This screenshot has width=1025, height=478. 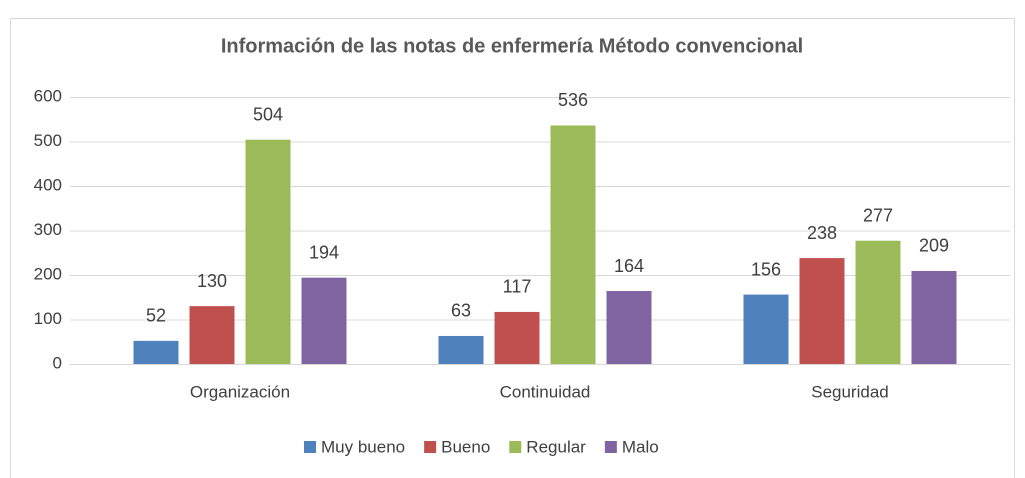 I want to click on legend-label: Regular, so click(x=556, y=446).